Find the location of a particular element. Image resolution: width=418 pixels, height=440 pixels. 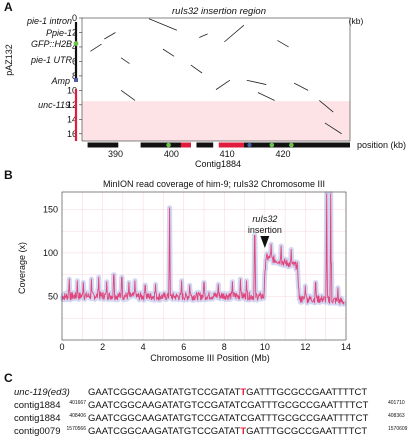

y-tick-label: 2 is located at coordinates (74, 32).